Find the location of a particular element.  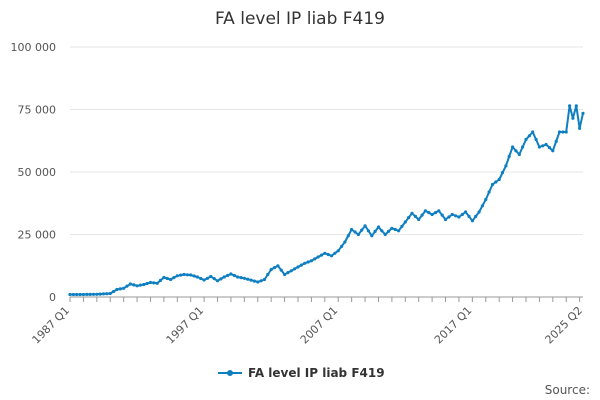

legend: FA level IP liab F419 is located at coordinates (301, 373).